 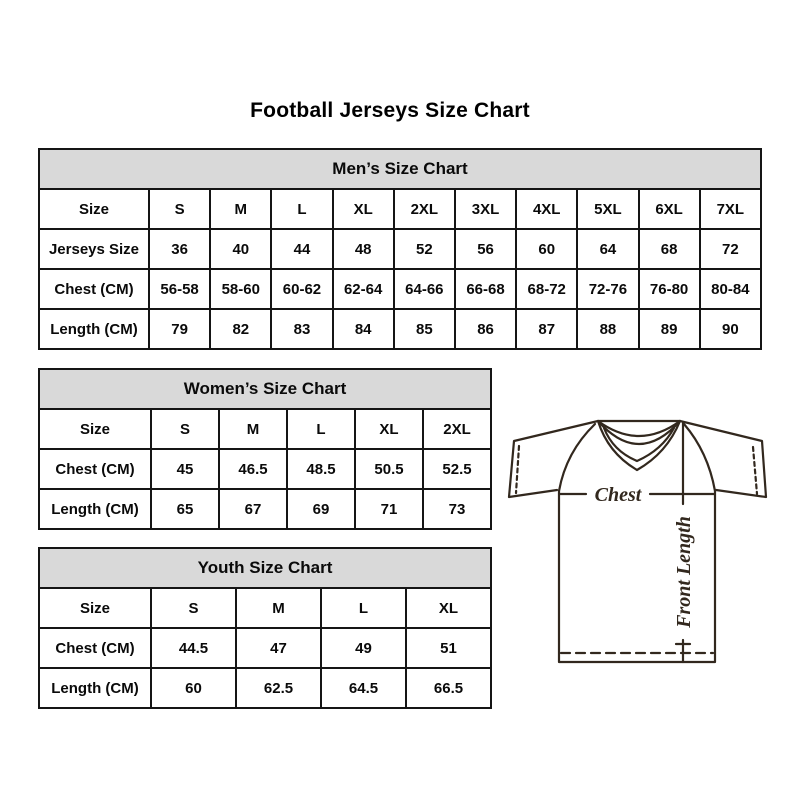 I want to click on size-value-cell: 48.5, so click(x=321, y=469).